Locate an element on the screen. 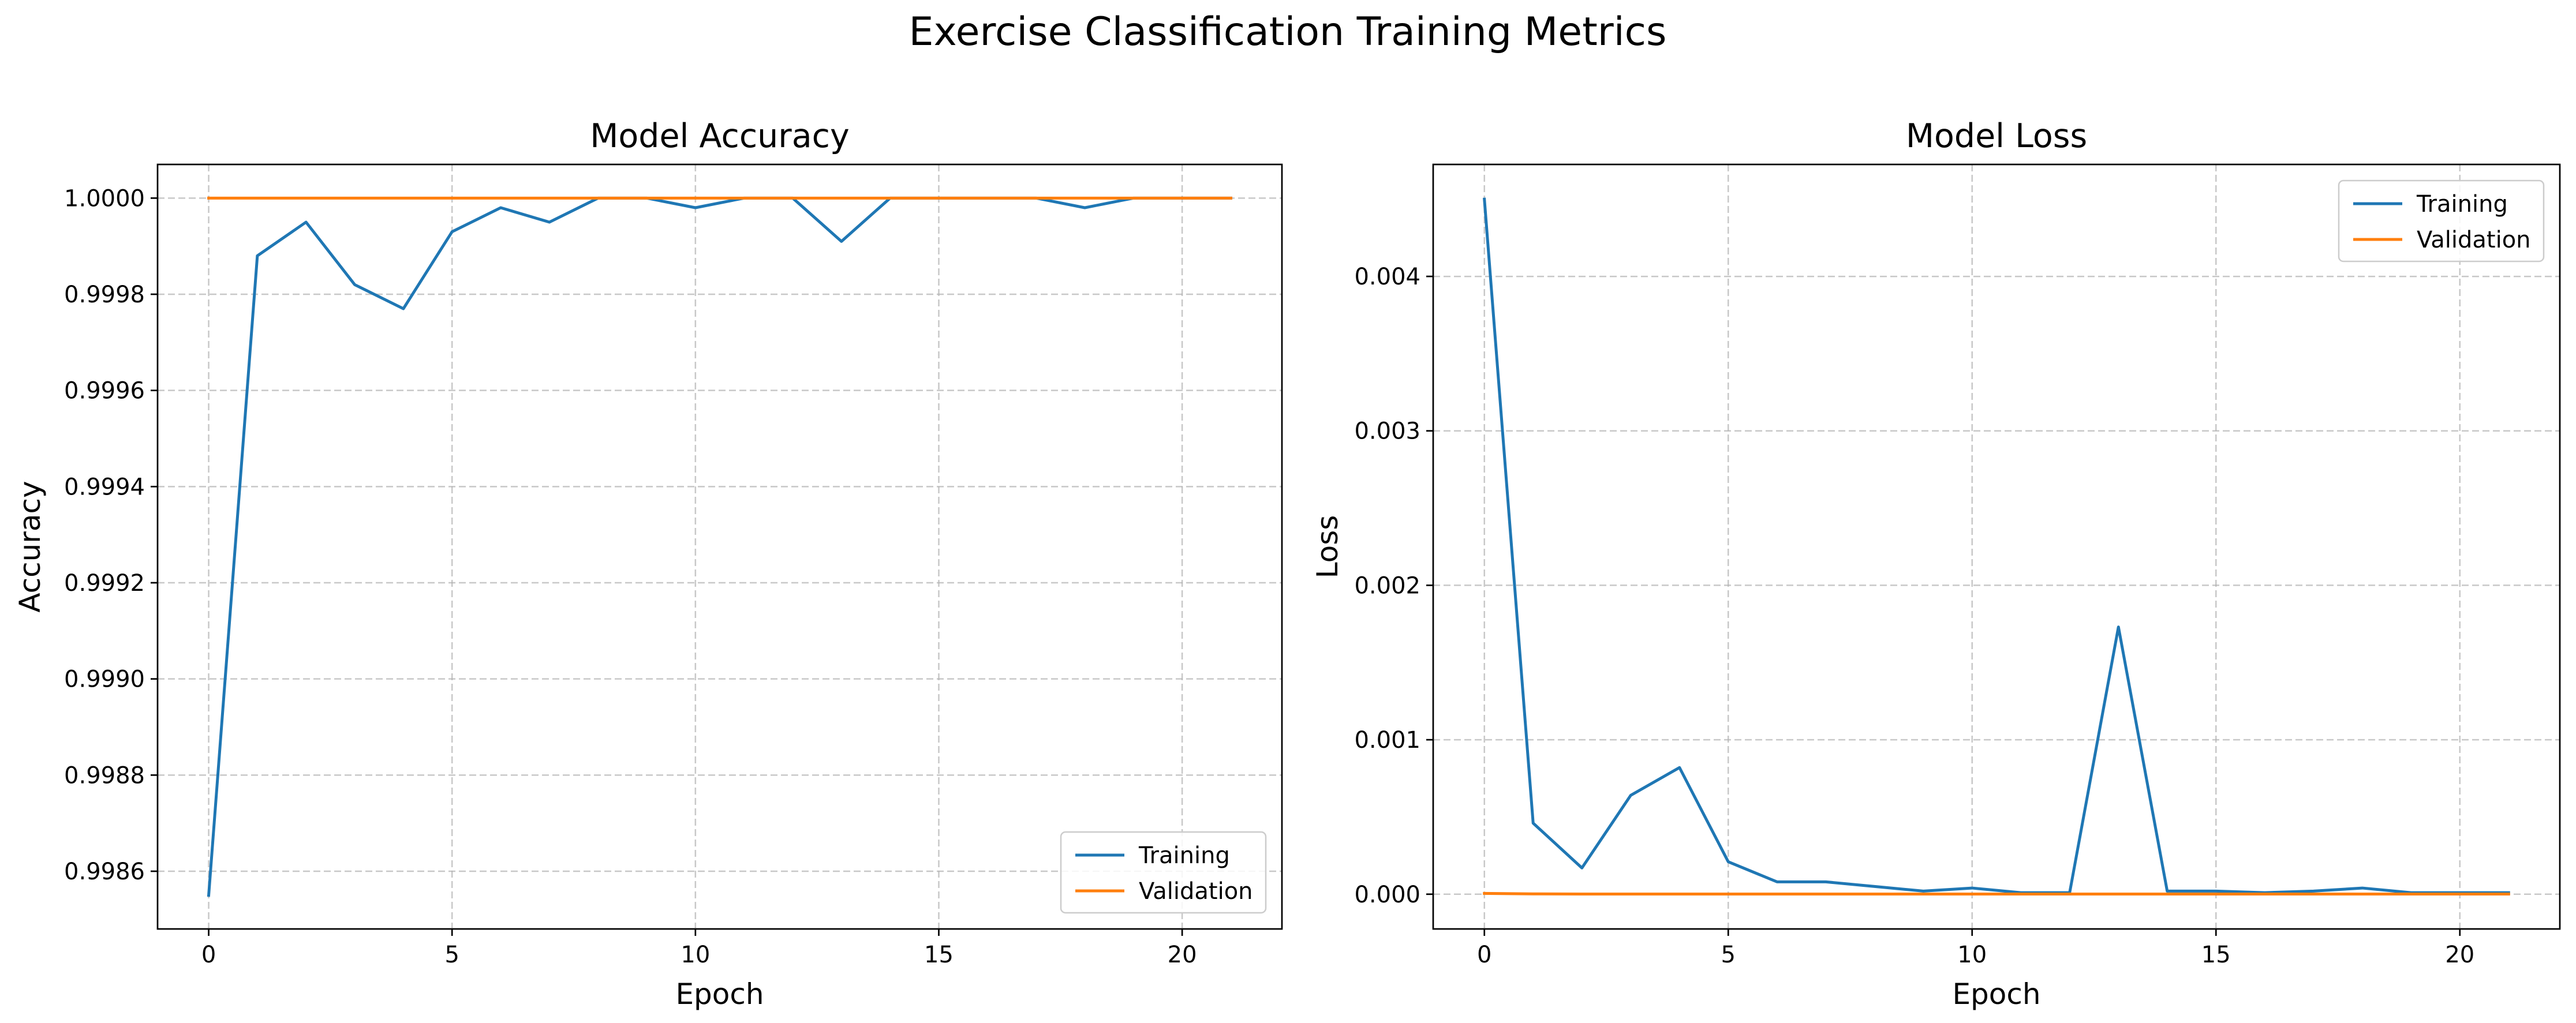  loss-legend-label-training: Training is located at coordinates (2462, 204).